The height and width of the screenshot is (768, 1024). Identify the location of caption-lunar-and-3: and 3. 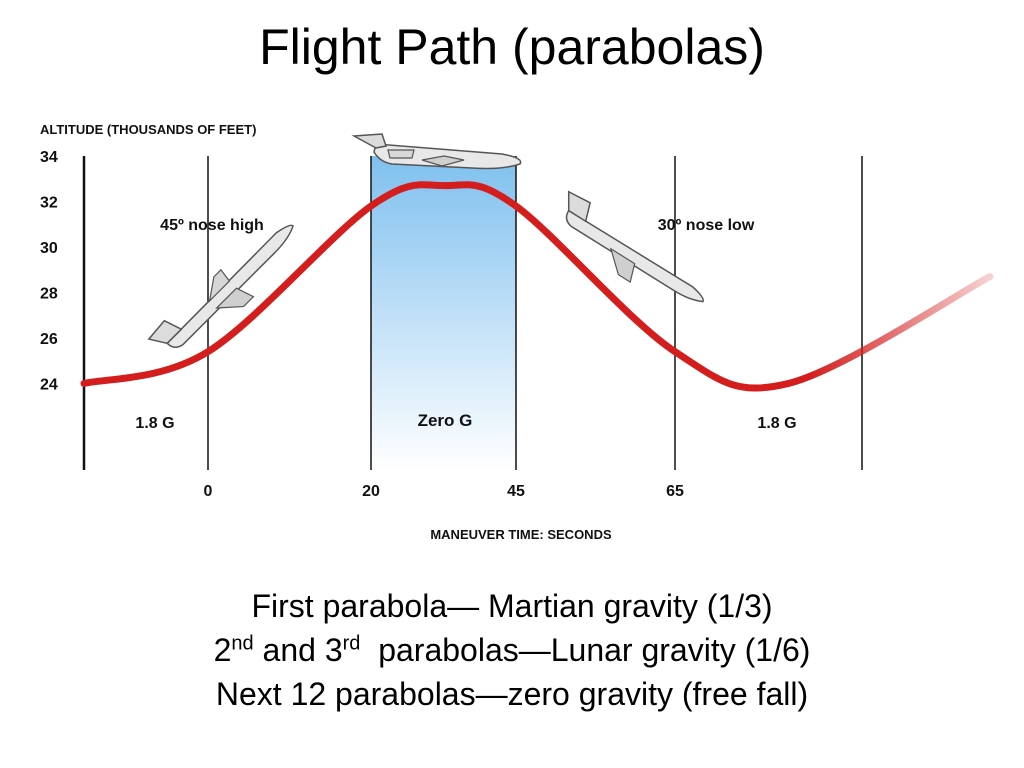
(298, 650).